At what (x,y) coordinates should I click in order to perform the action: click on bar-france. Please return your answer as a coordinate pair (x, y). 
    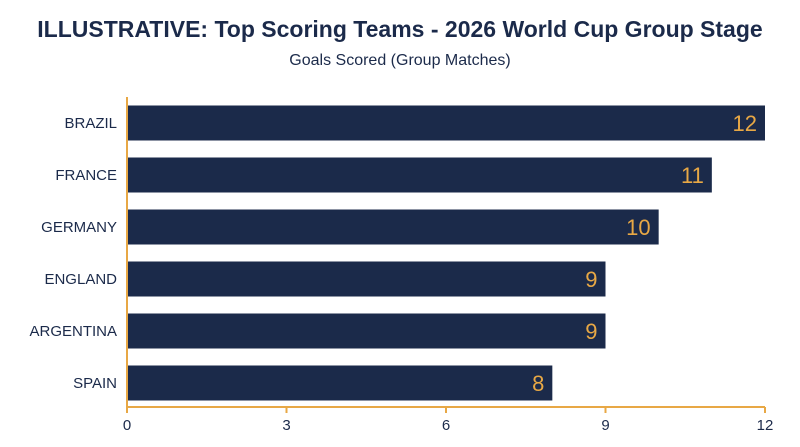
    Looking at the image, I should click on (419, 175).